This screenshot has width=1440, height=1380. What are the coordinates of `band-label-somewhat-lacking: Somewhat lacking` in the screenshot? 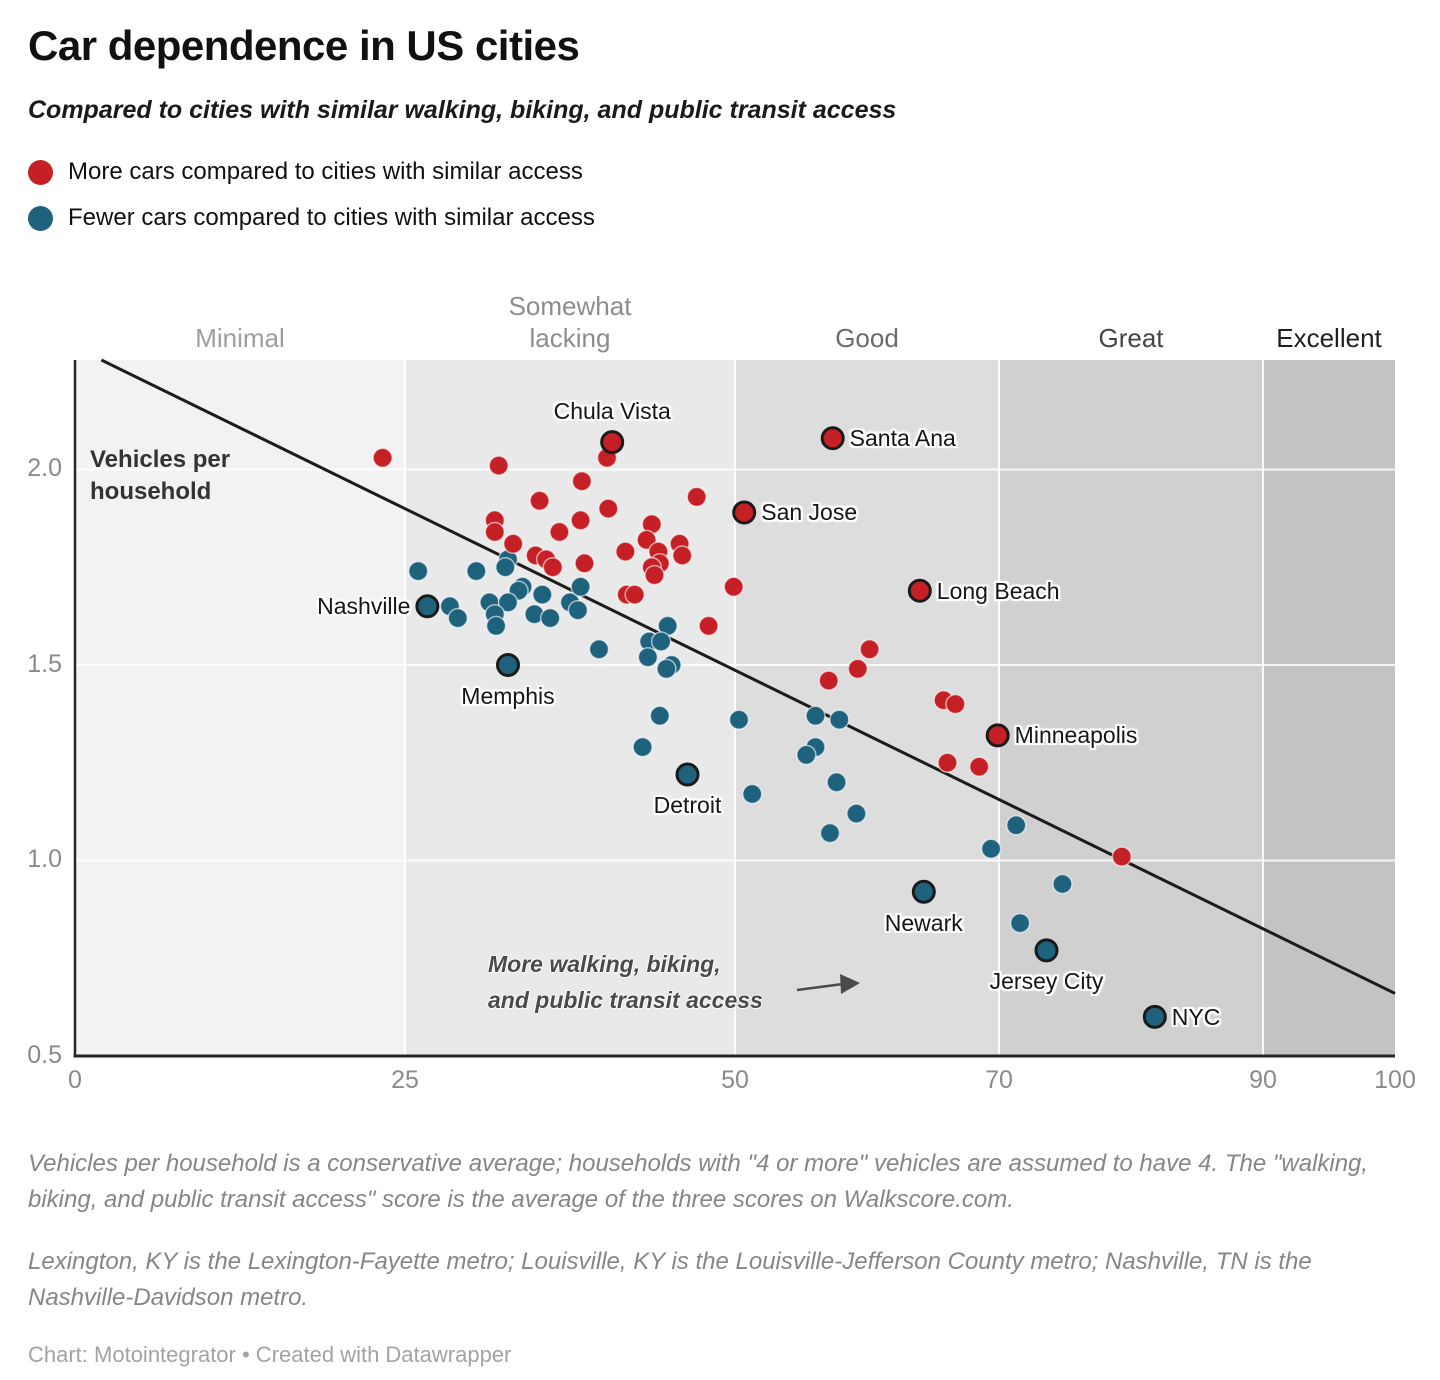 It's located at (570, 322).